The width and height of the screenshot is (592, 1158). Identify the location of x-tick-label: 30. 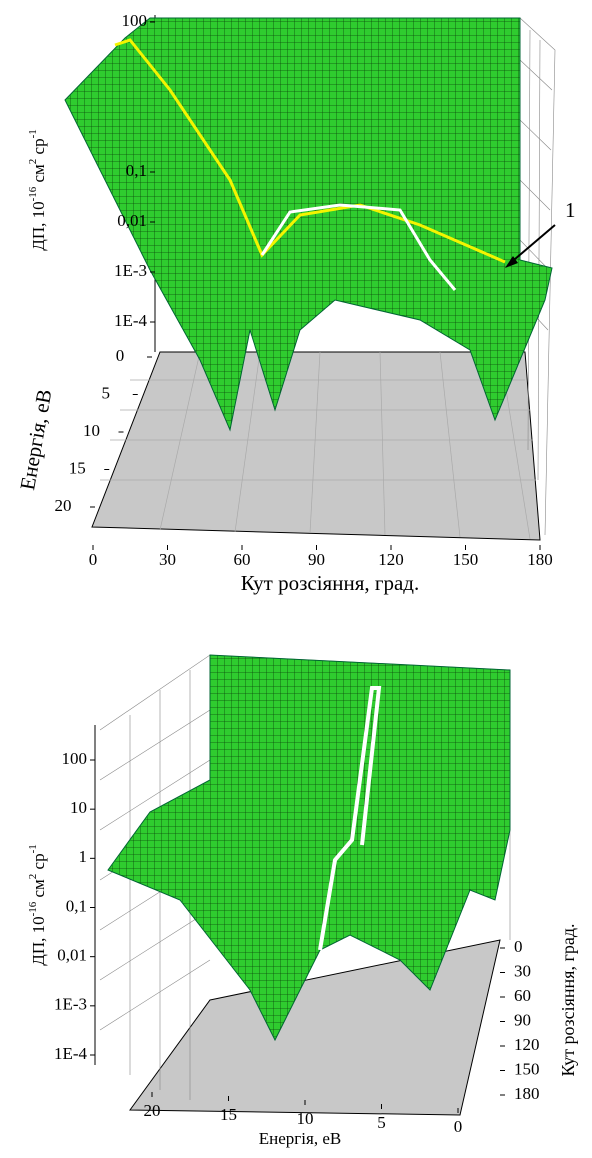
(167, 559).